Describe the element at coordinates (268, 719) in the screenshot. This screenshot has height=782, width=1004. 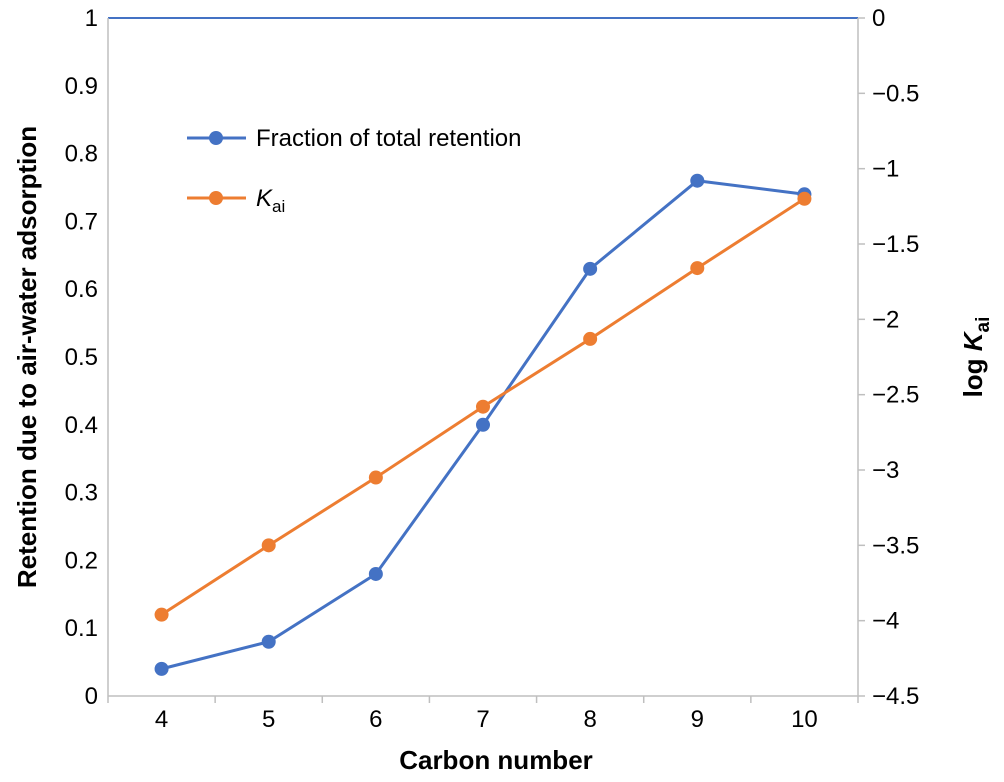
I see `x-tick-label: 5` at that location.